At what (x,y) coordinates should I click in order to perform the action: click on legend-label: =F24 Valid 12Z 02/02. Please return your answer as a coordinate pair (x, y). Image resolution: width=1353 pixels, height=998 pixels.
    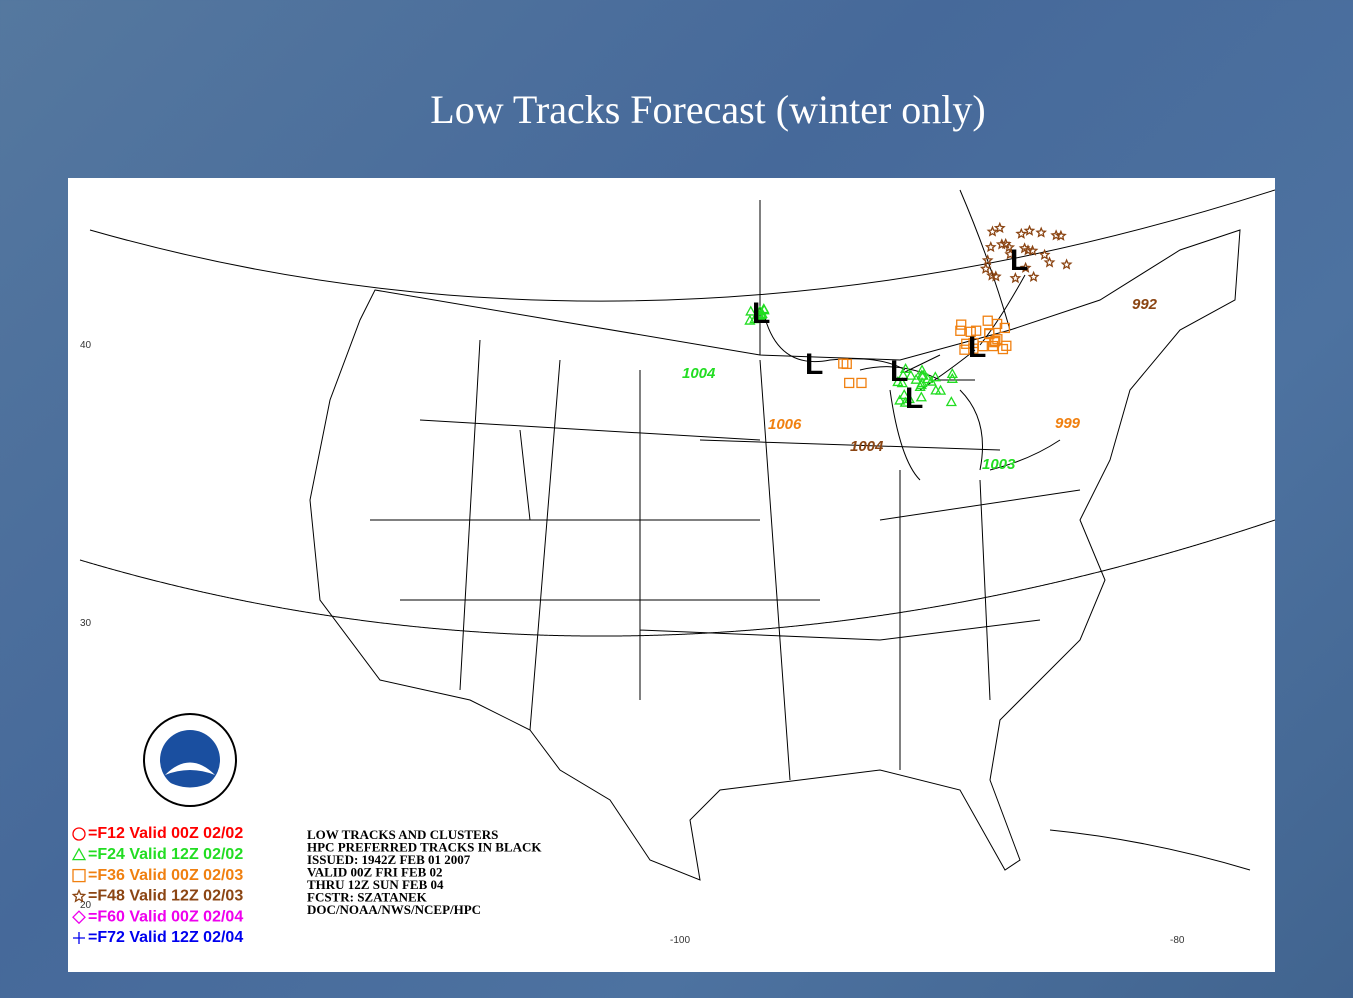
    Looking at the image, I should click on (165, 854).